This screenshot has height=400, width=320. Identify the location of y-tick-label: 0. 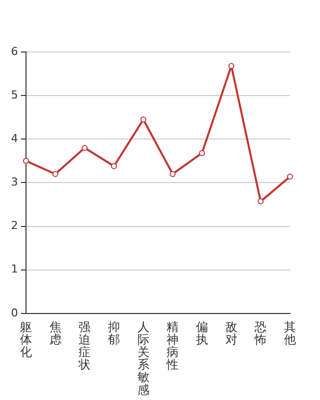
(14, 313).